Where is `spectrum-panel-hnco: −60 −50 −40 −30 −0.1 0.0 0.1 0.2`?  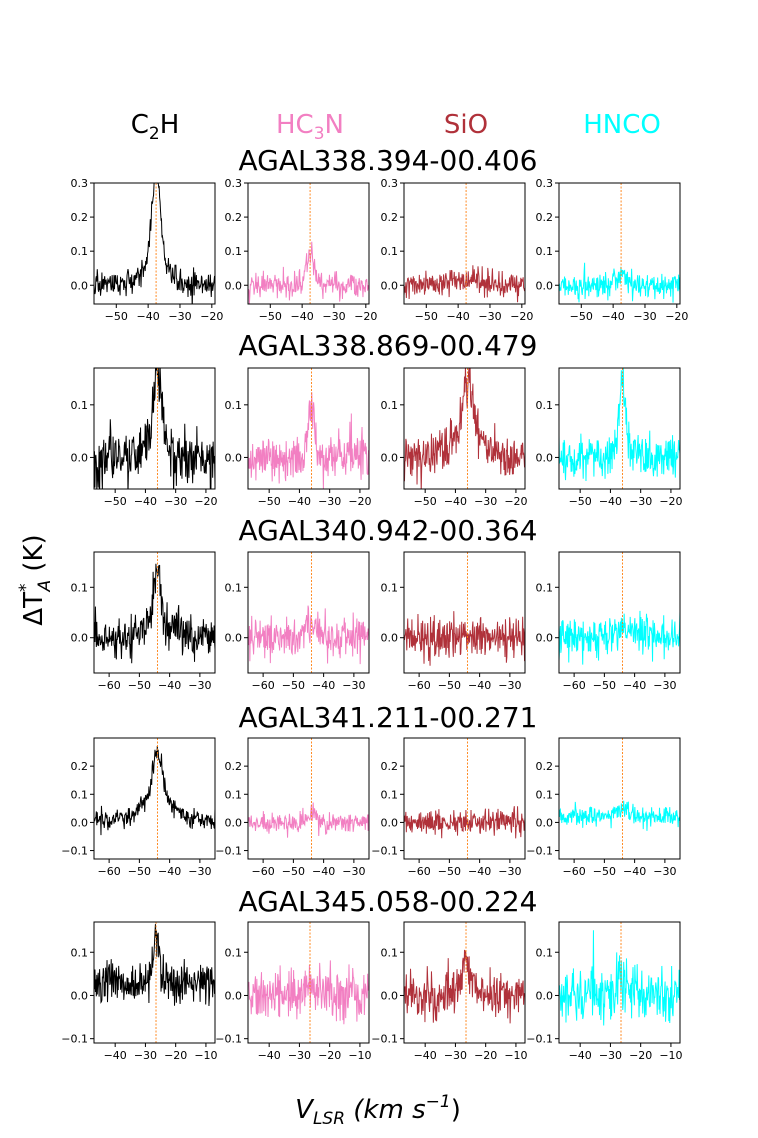
spectrum-panel-hnco: −60 −50 −40 −30 −0.1 0.0 0.1 0.2 is located at coordinates (603, 807).